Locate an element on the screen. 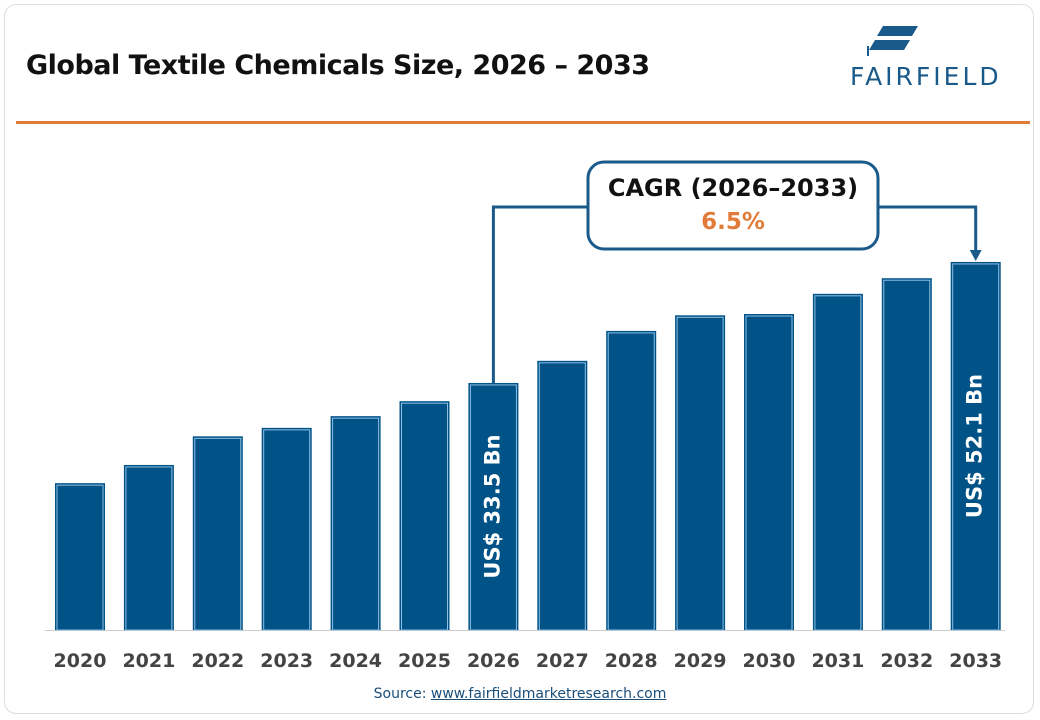  bar-2026 is located at coordinates (493, 506).